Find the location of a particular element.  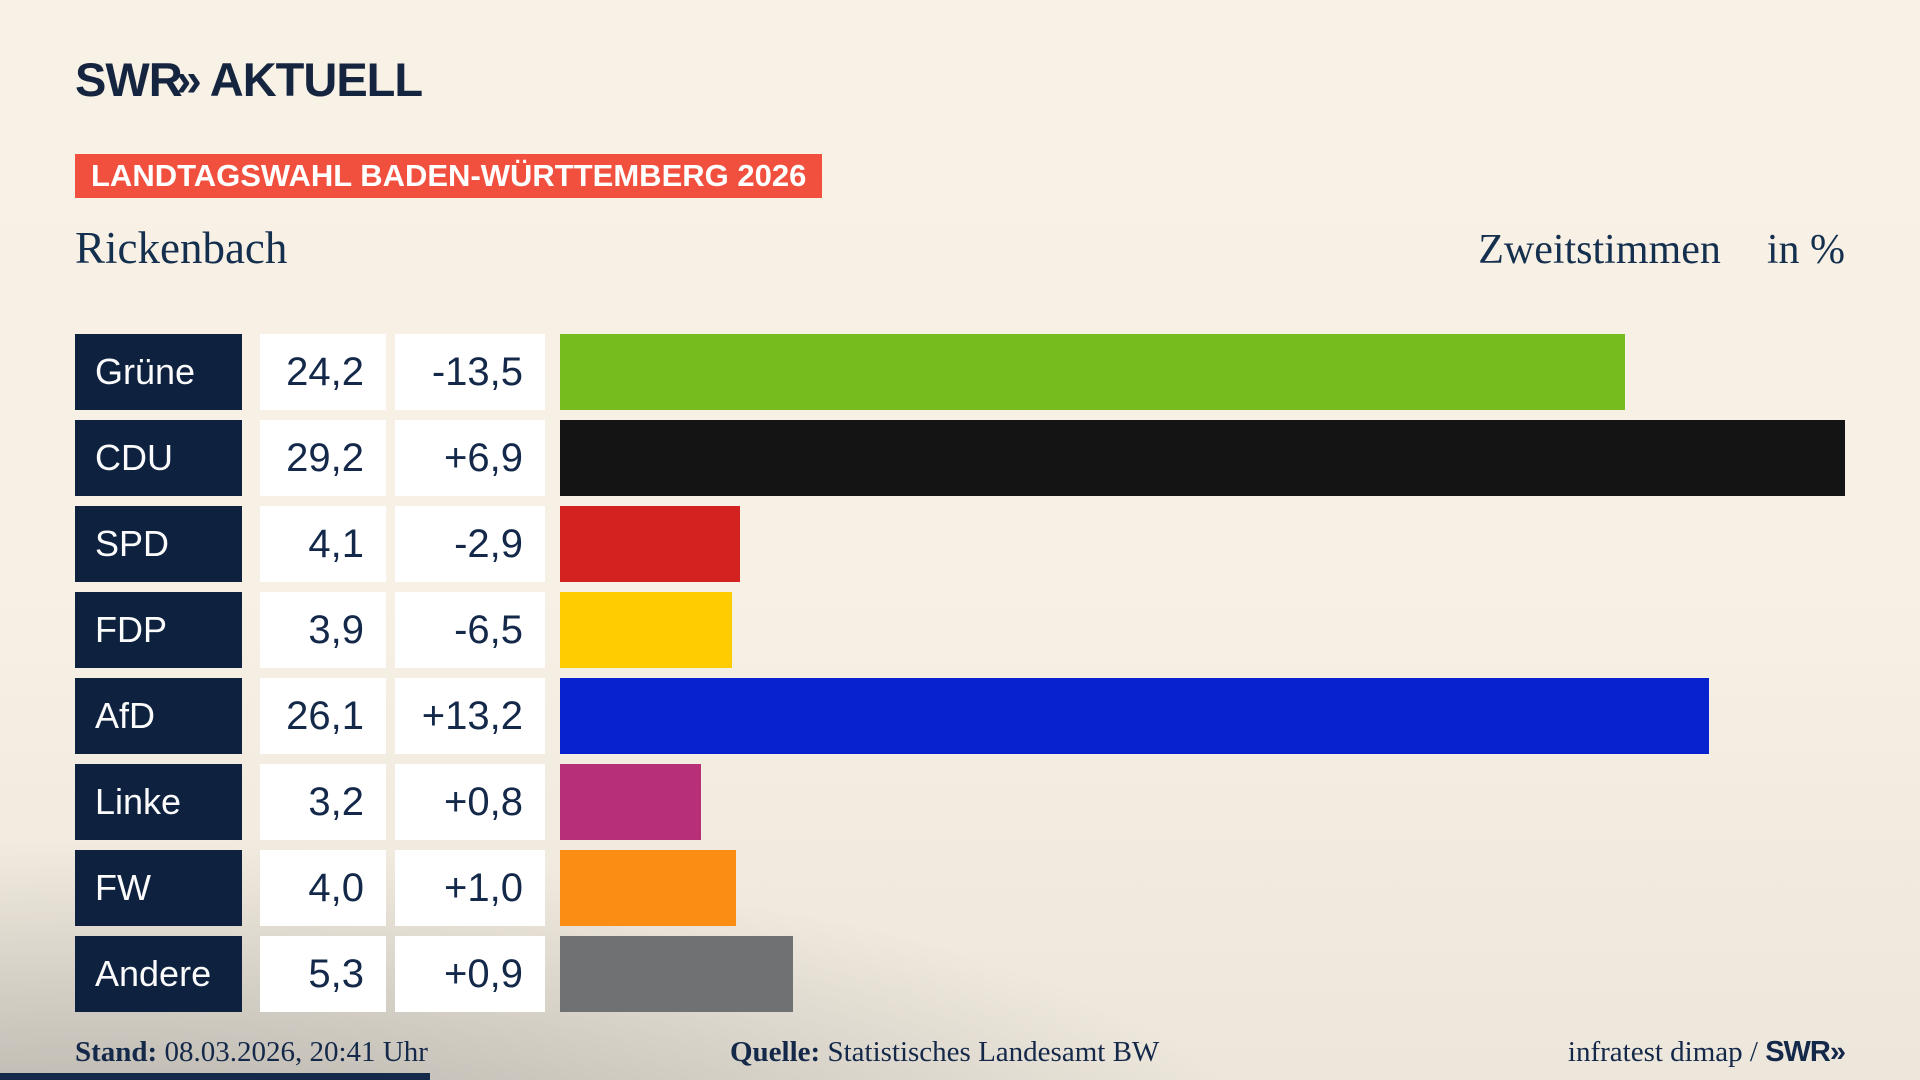

table-row: CDU 29,2 +6,9 is located at coordinates (960, 458).